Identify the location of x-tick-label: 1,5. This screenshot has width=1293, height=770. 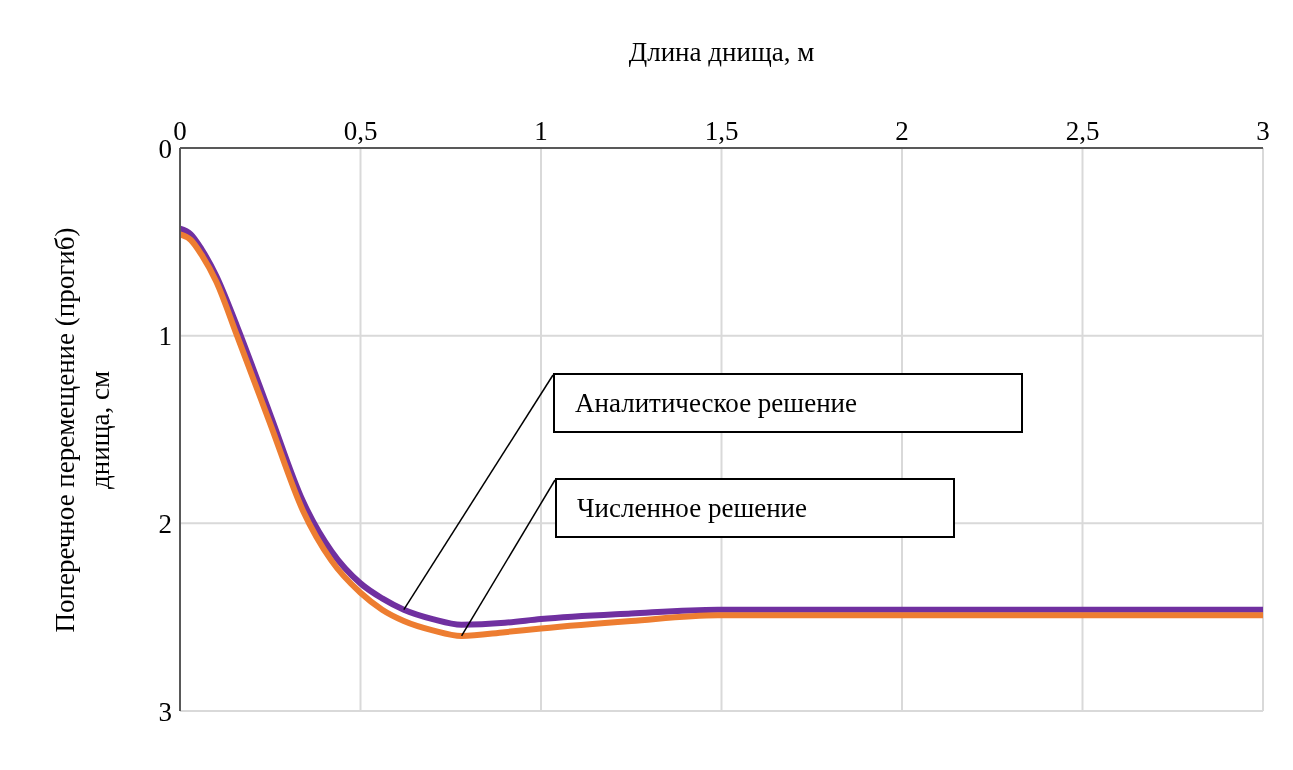
(721, 131).